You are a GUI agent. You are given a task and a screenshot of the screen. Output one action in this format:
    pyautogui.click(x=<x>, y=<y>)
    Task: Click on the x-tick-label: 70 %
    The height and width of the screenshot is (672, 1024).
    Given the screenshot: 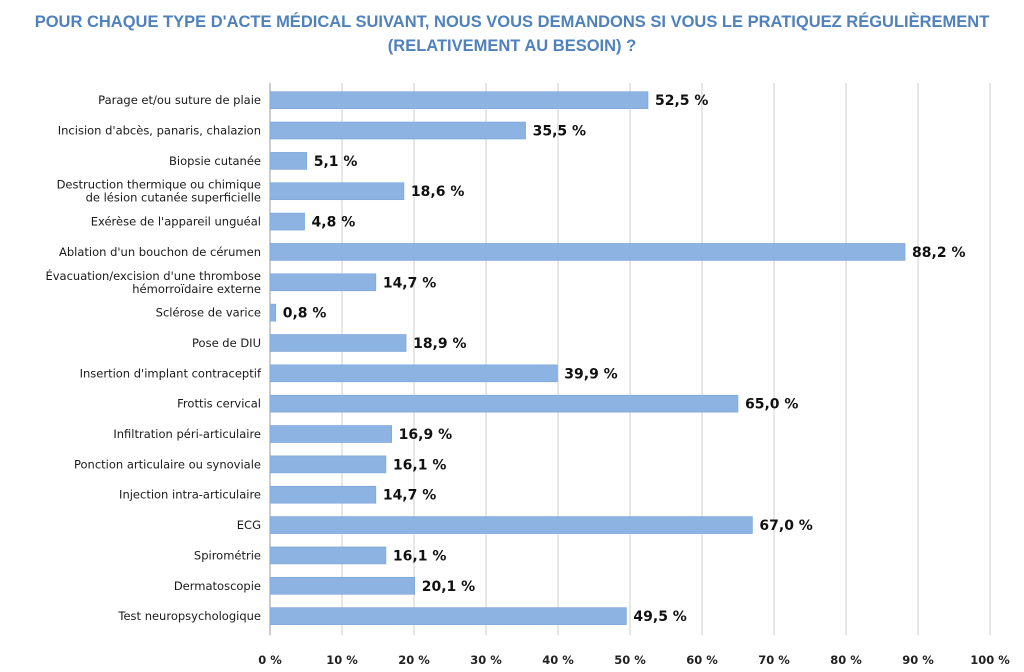 What is the action you would take?
    pyautogui.click(x=774, y=660)
    